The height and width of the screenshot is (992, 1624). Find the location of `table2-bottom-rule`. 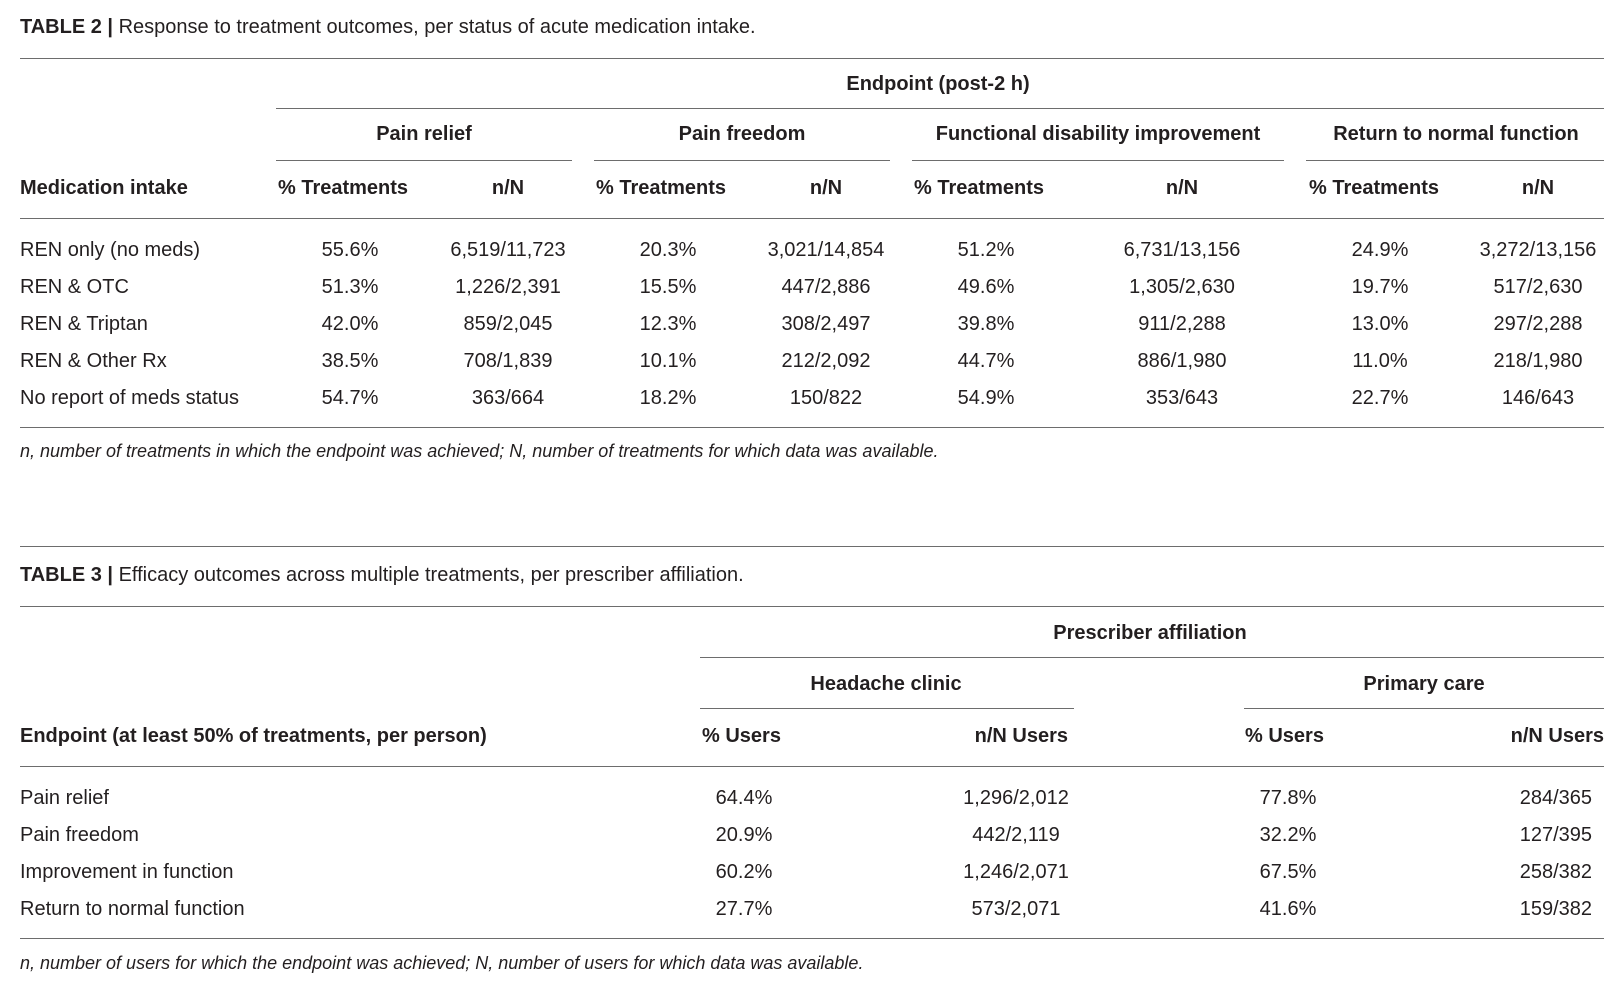

table2-bottom-rule is located at coordinates (812, 427).